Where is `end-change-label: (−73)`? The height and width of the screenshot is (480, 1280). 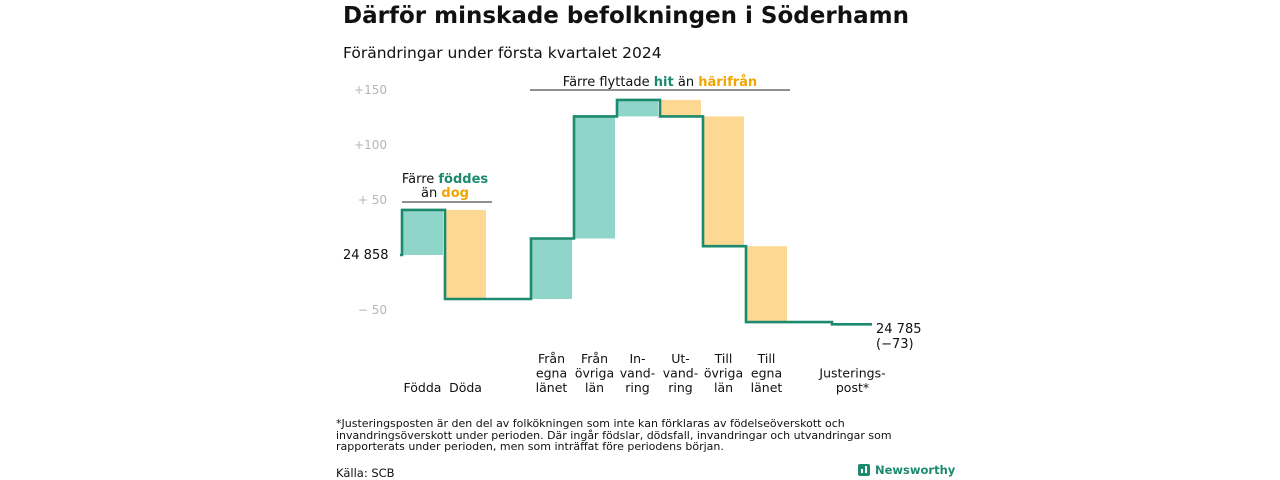 end-change-label: (−73) is located at coordinates (895, 344).